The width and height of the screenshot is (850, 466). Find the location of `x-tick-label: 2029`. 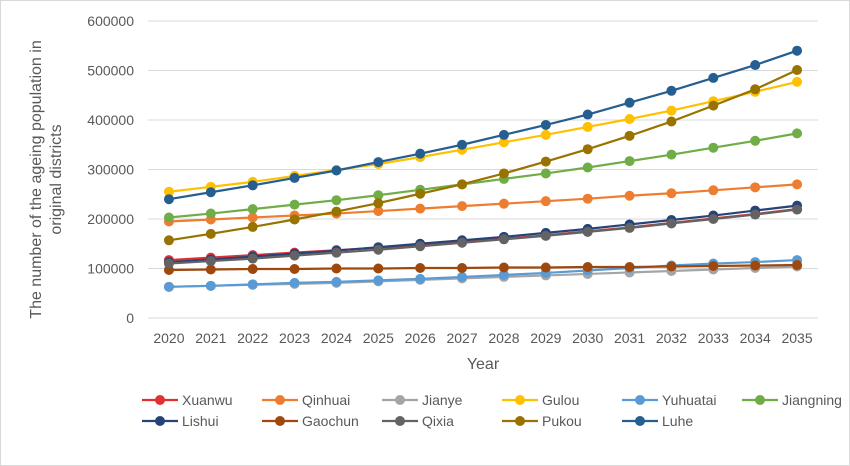

x-tick-label: 2029 is located at coordinates (545, 338).